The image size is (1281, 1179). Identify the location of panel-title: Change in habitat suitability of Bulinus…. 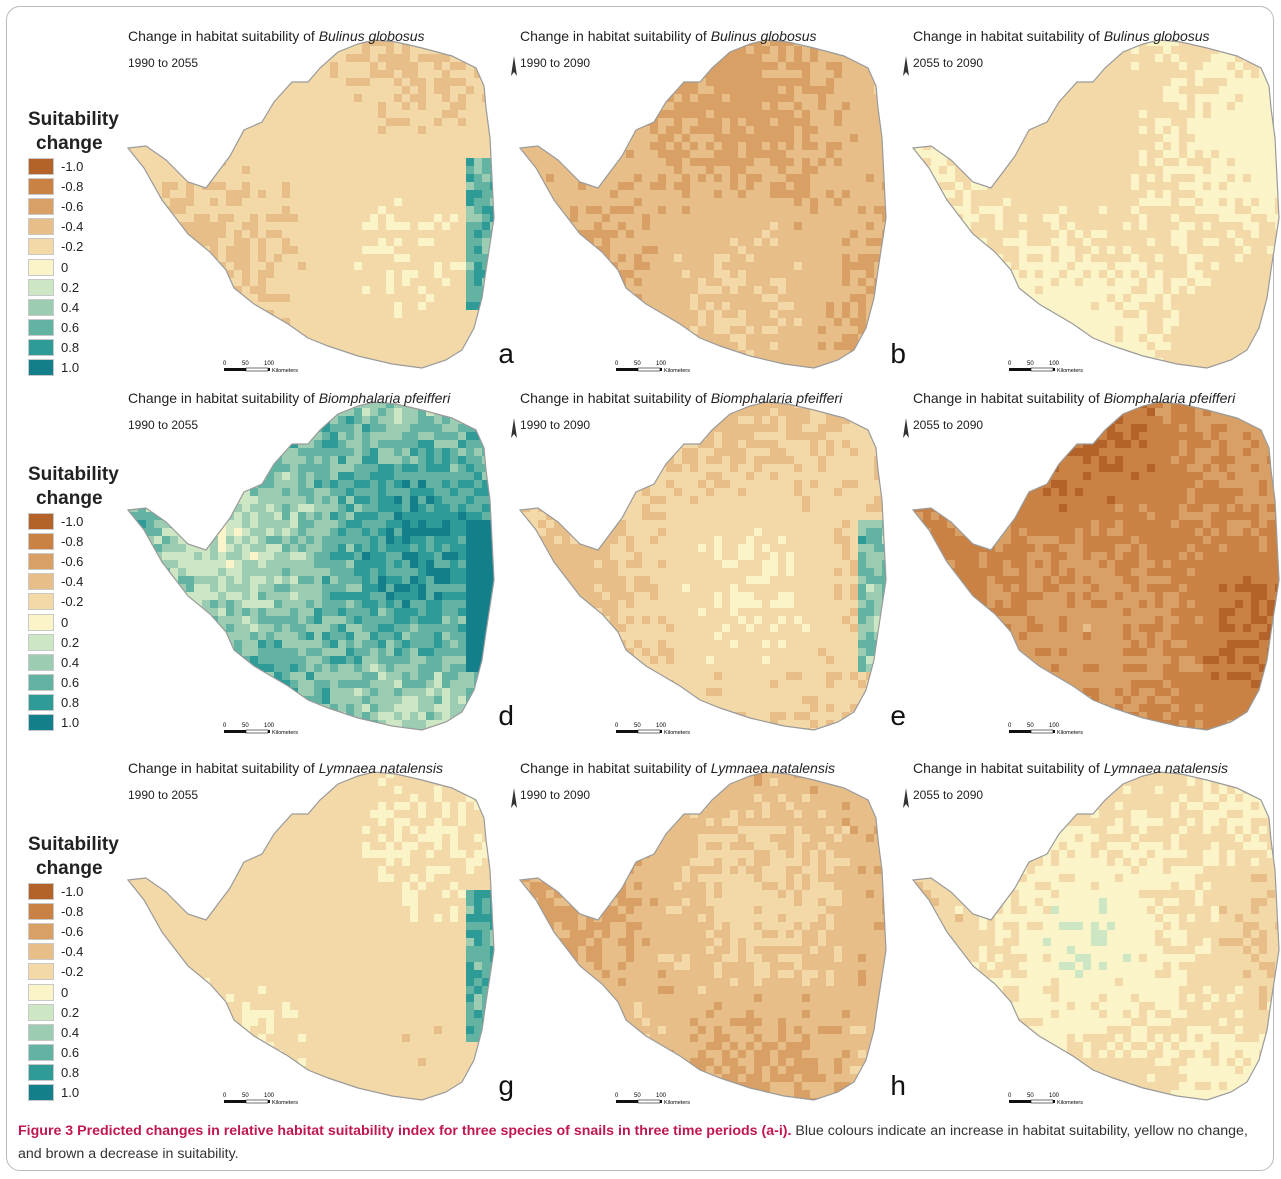
(276, 36).